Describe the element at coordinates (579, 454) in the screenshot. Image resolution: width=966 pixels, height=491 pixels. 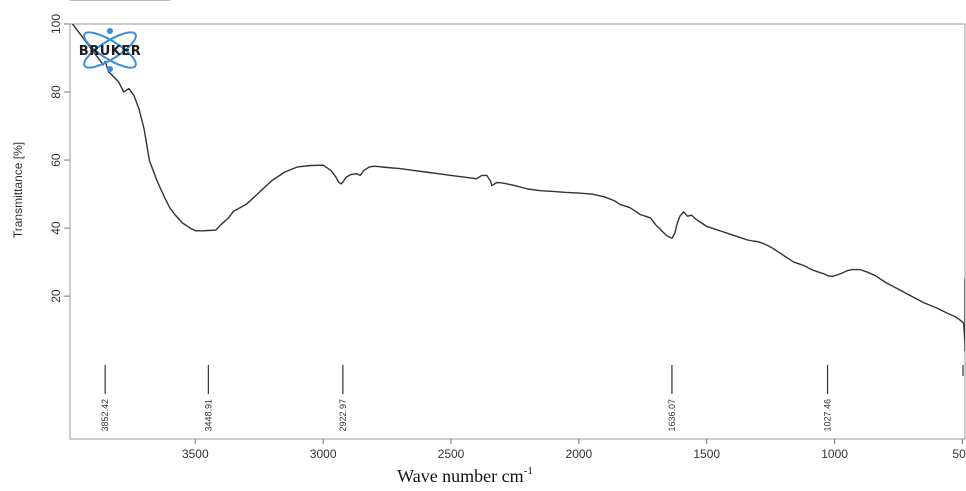
I see `x-tick-label: 2000` at that location.